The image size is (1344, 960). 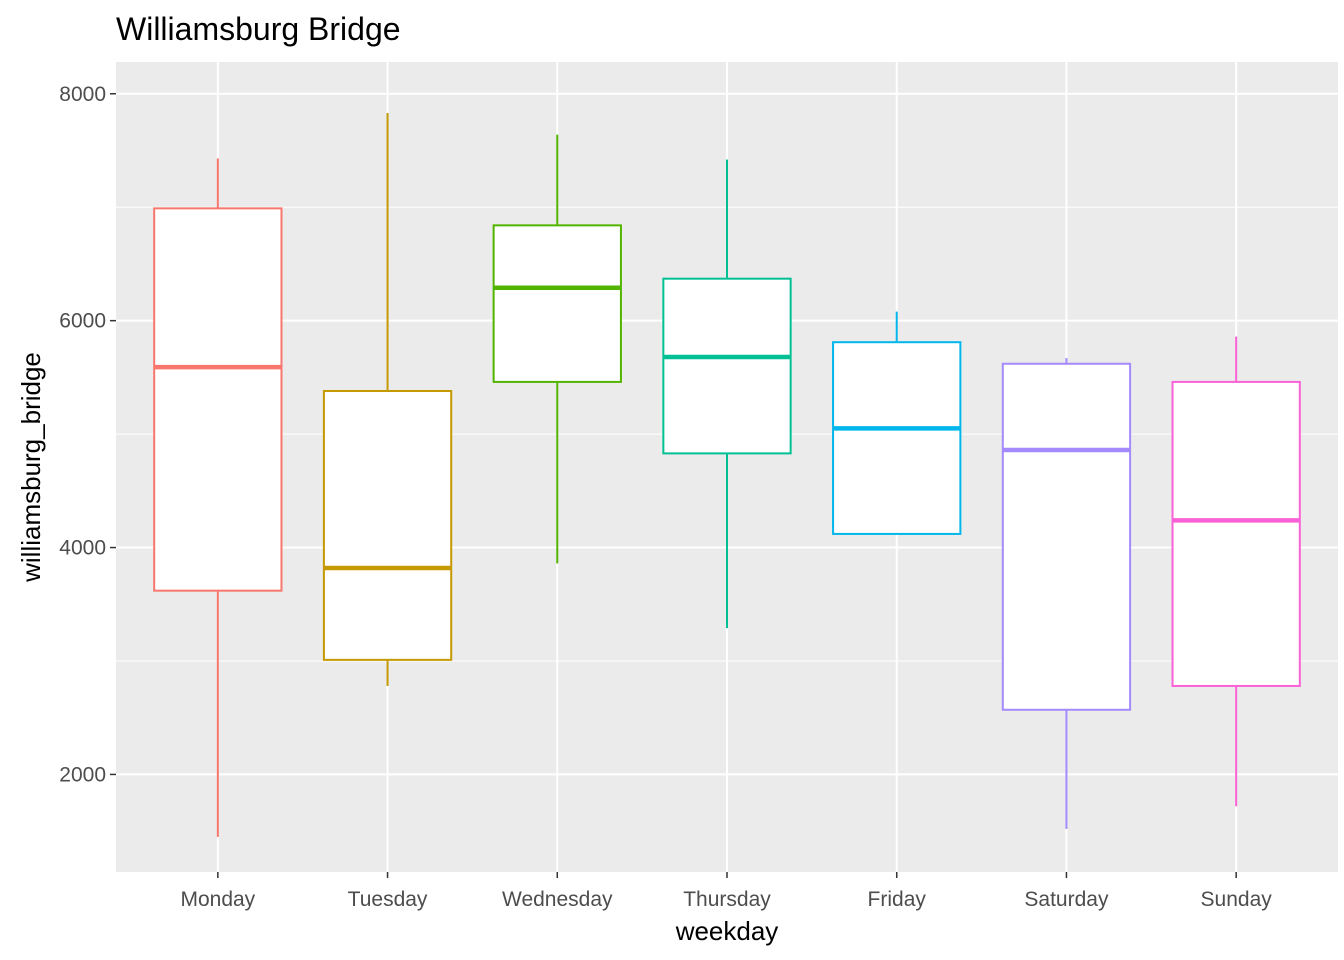 I want to click on box-monday, so click(x=218, y=497).